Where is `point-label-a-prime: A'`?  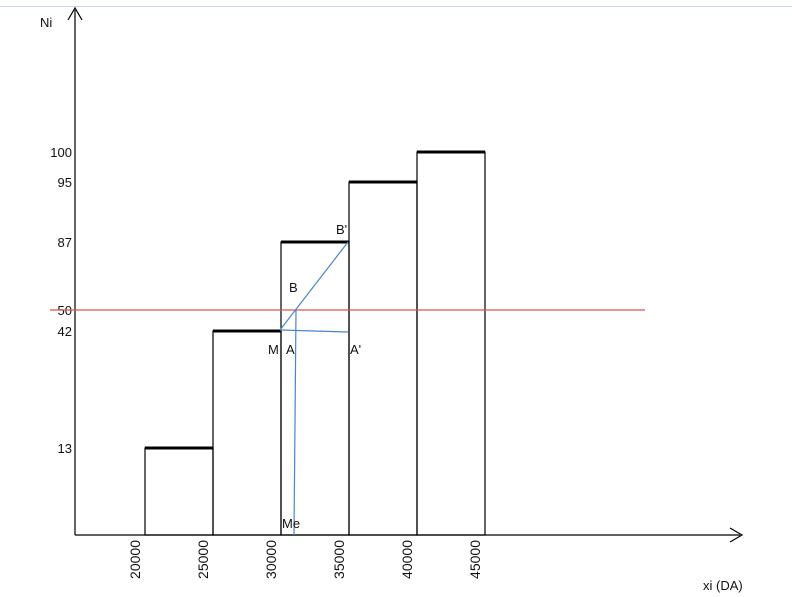
point-label-a-prime: A' is located at coordinates (355, 349).